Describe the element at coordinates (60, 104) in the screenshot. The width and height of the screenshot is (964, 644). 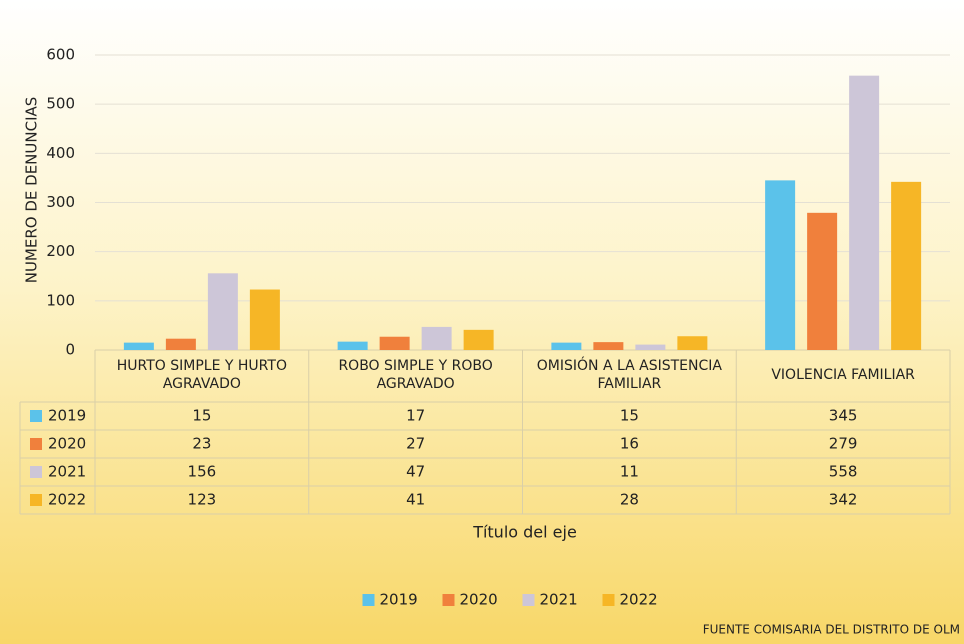
I see `y-tick-label: 500` at that location.